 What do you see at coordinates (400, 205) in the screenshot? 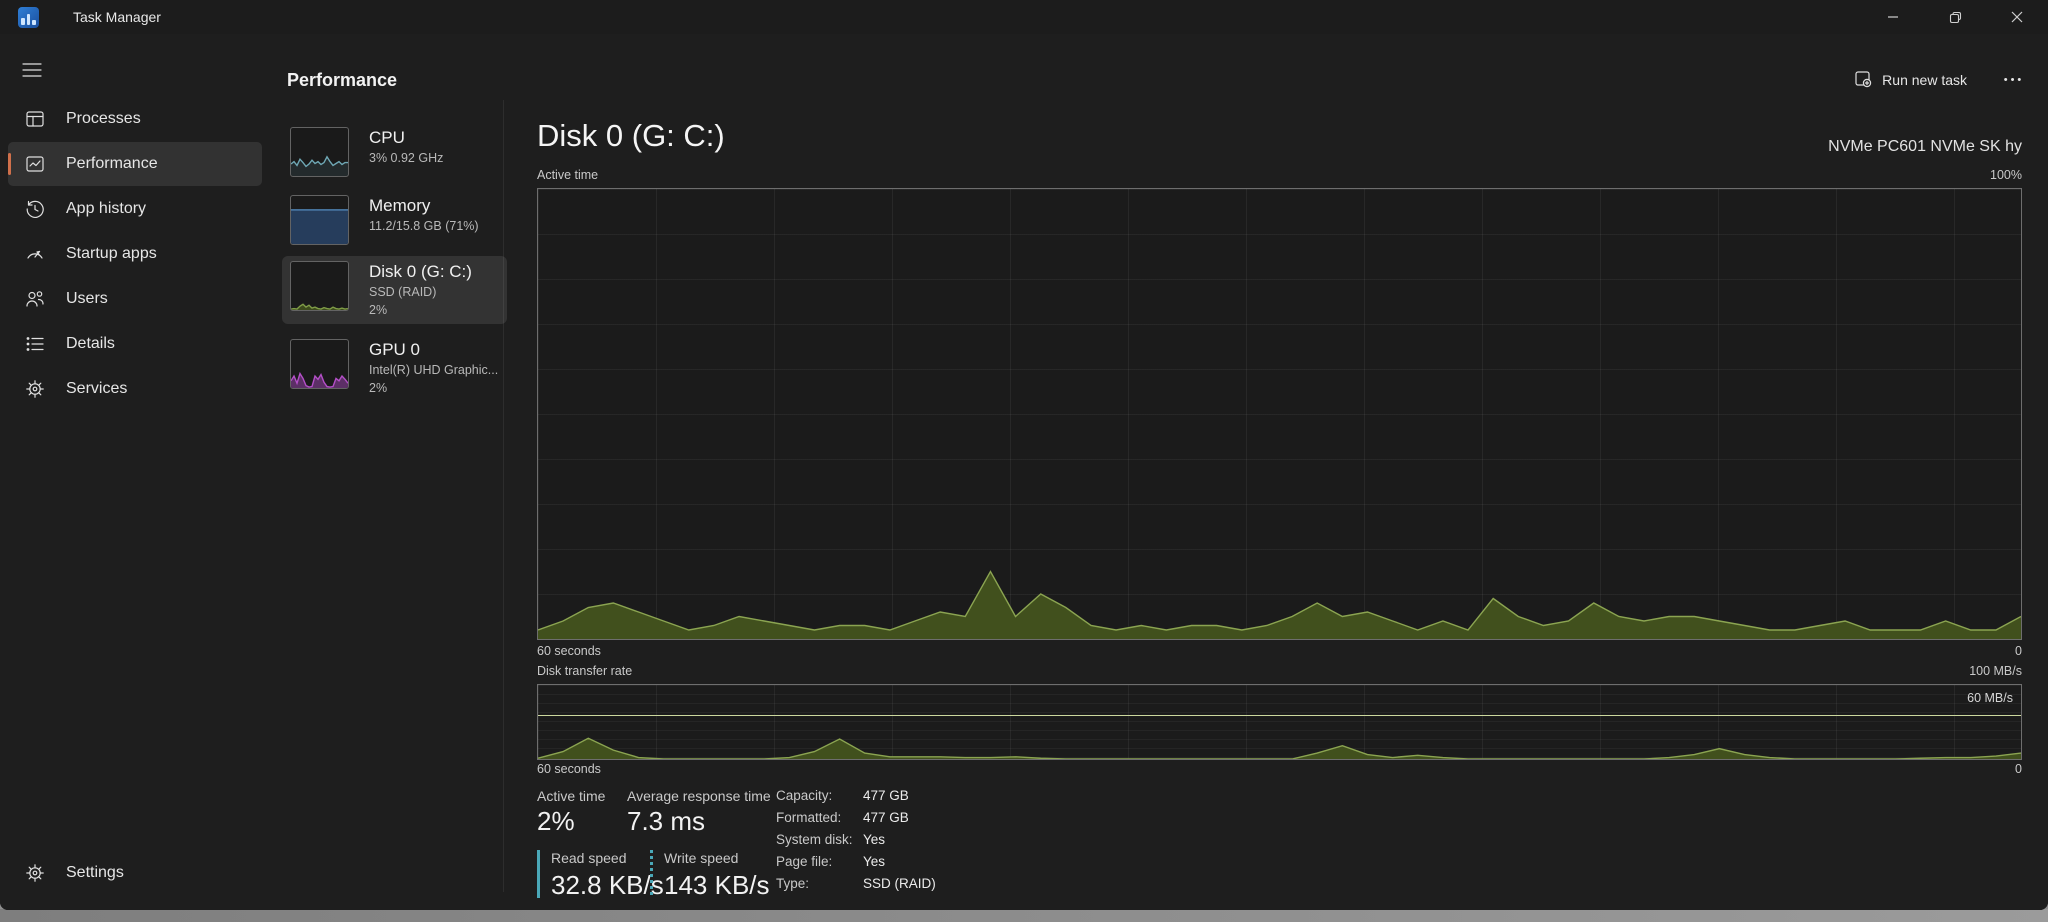
I see `perf-item-name: Memory` at bounding box center [400, 205].